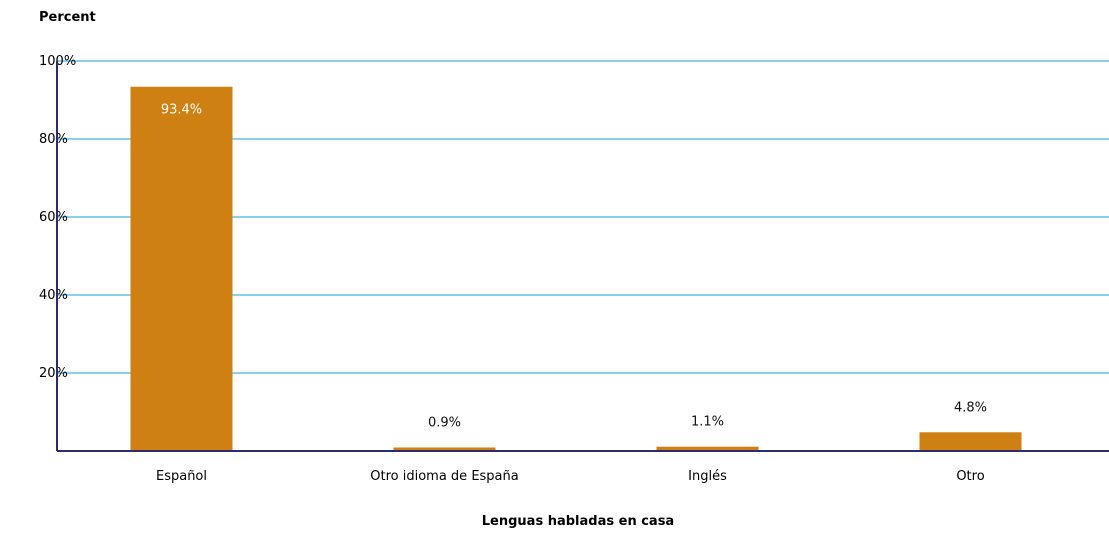  Describe the element at coordinates (570, 476) in the screenshot. I see `x-tick-labels: Español Otro idioma de España Inglés Otro` at that location.